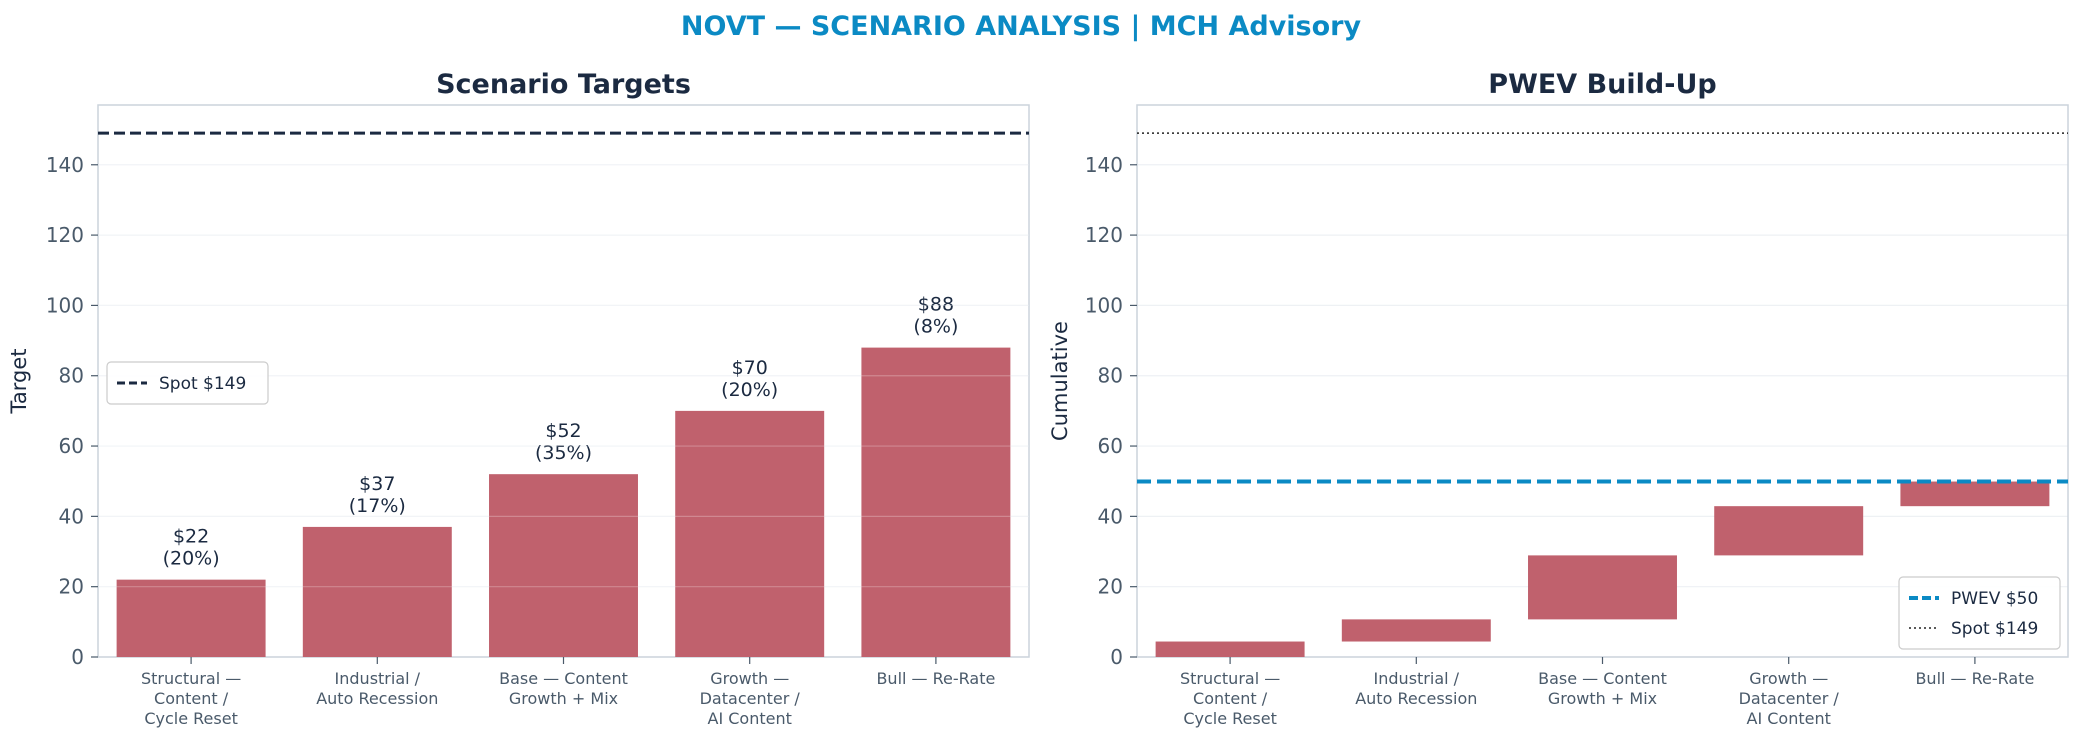  What do you see at coordinates (1602, 587) in the screenshot?
I see `segment-base-content-growth-mix` at bounding box center [1602, 587].